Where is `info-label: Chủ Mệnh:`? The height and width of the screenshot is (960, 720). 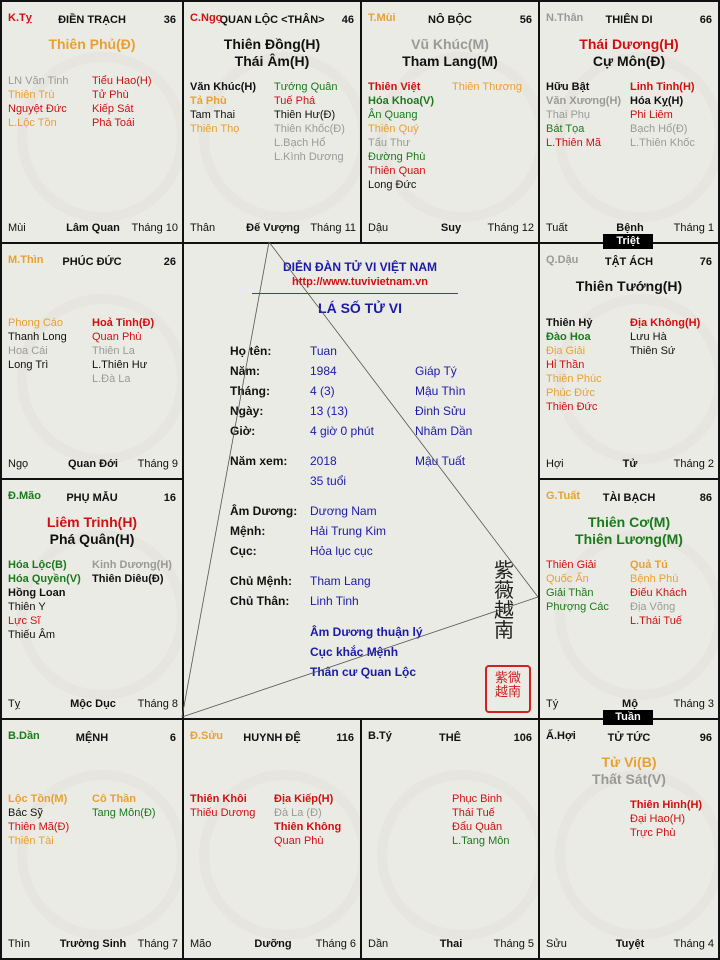
info-label: Chủ Mệnh: is located at coordinates (261, 581).